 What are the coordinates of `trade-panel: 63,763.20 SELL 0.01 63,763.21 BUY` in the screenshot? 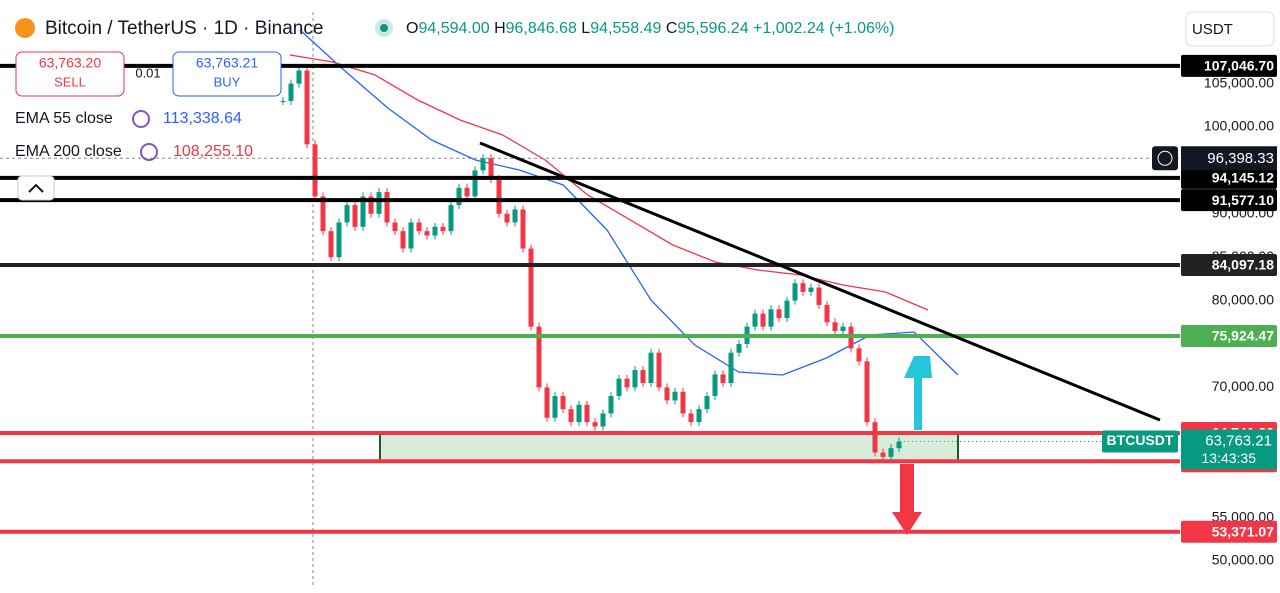 It's located at (148, 74).